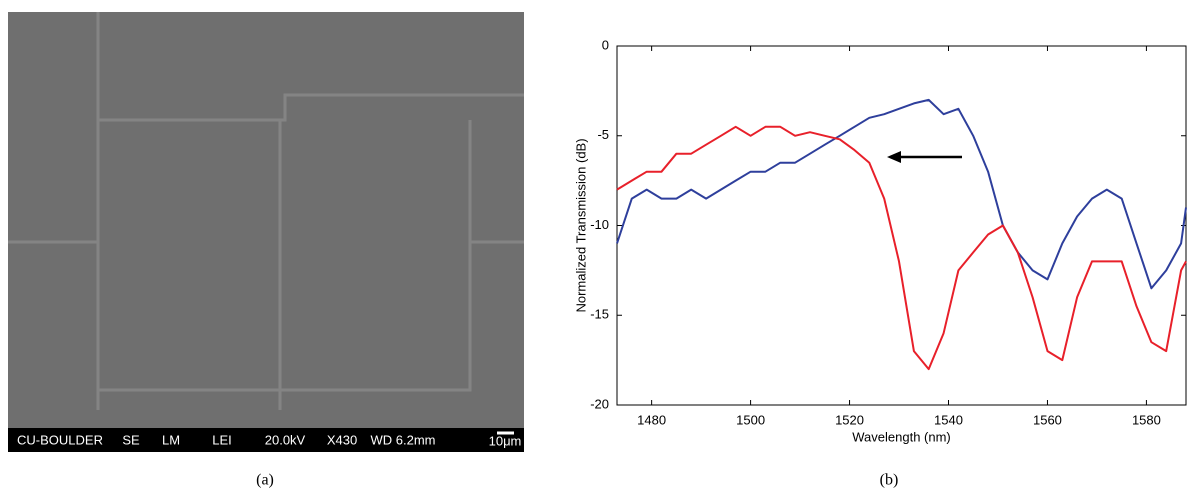 This screenshot has height=498, width=1187. I want to click on info-text: CU-BOULDER, so click(60, 439).